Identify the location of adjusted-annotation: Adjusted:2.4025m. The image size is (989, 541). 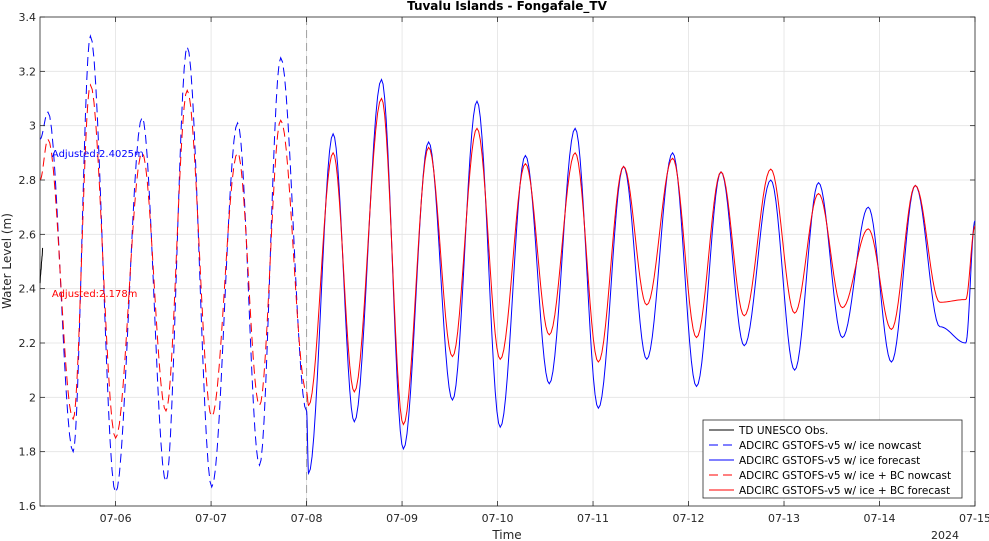
(98, 154).